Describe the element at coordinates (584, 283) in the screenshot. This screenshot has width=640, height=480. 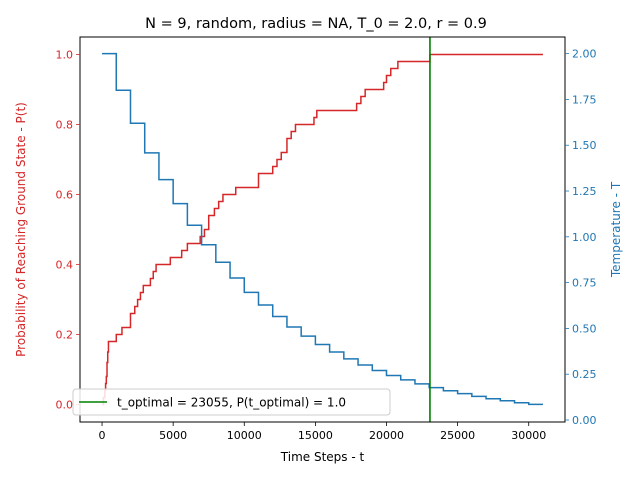
I see `y-right-tick-label: 0.75` at that location.